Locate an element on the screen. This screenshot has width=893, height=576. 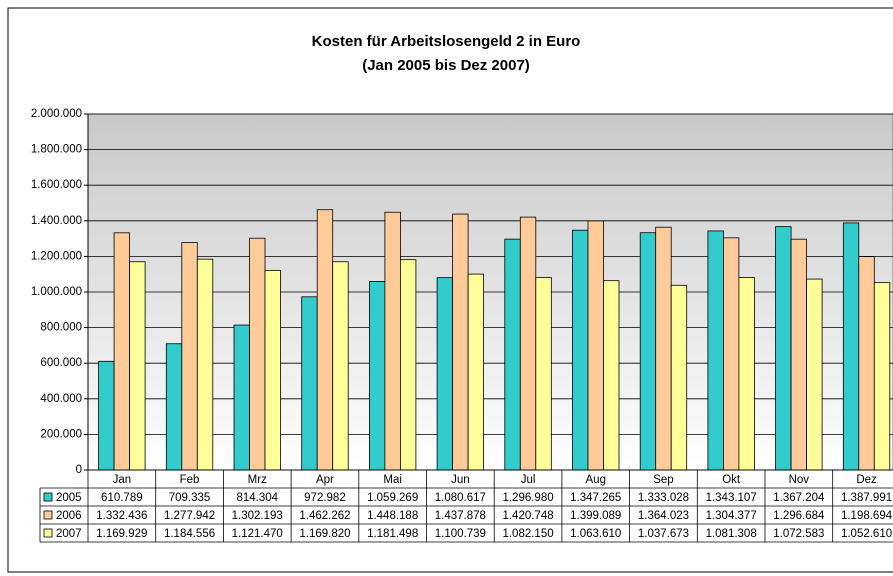
y-tick-label: 1.400.000 is located at coordinates (56, 221).